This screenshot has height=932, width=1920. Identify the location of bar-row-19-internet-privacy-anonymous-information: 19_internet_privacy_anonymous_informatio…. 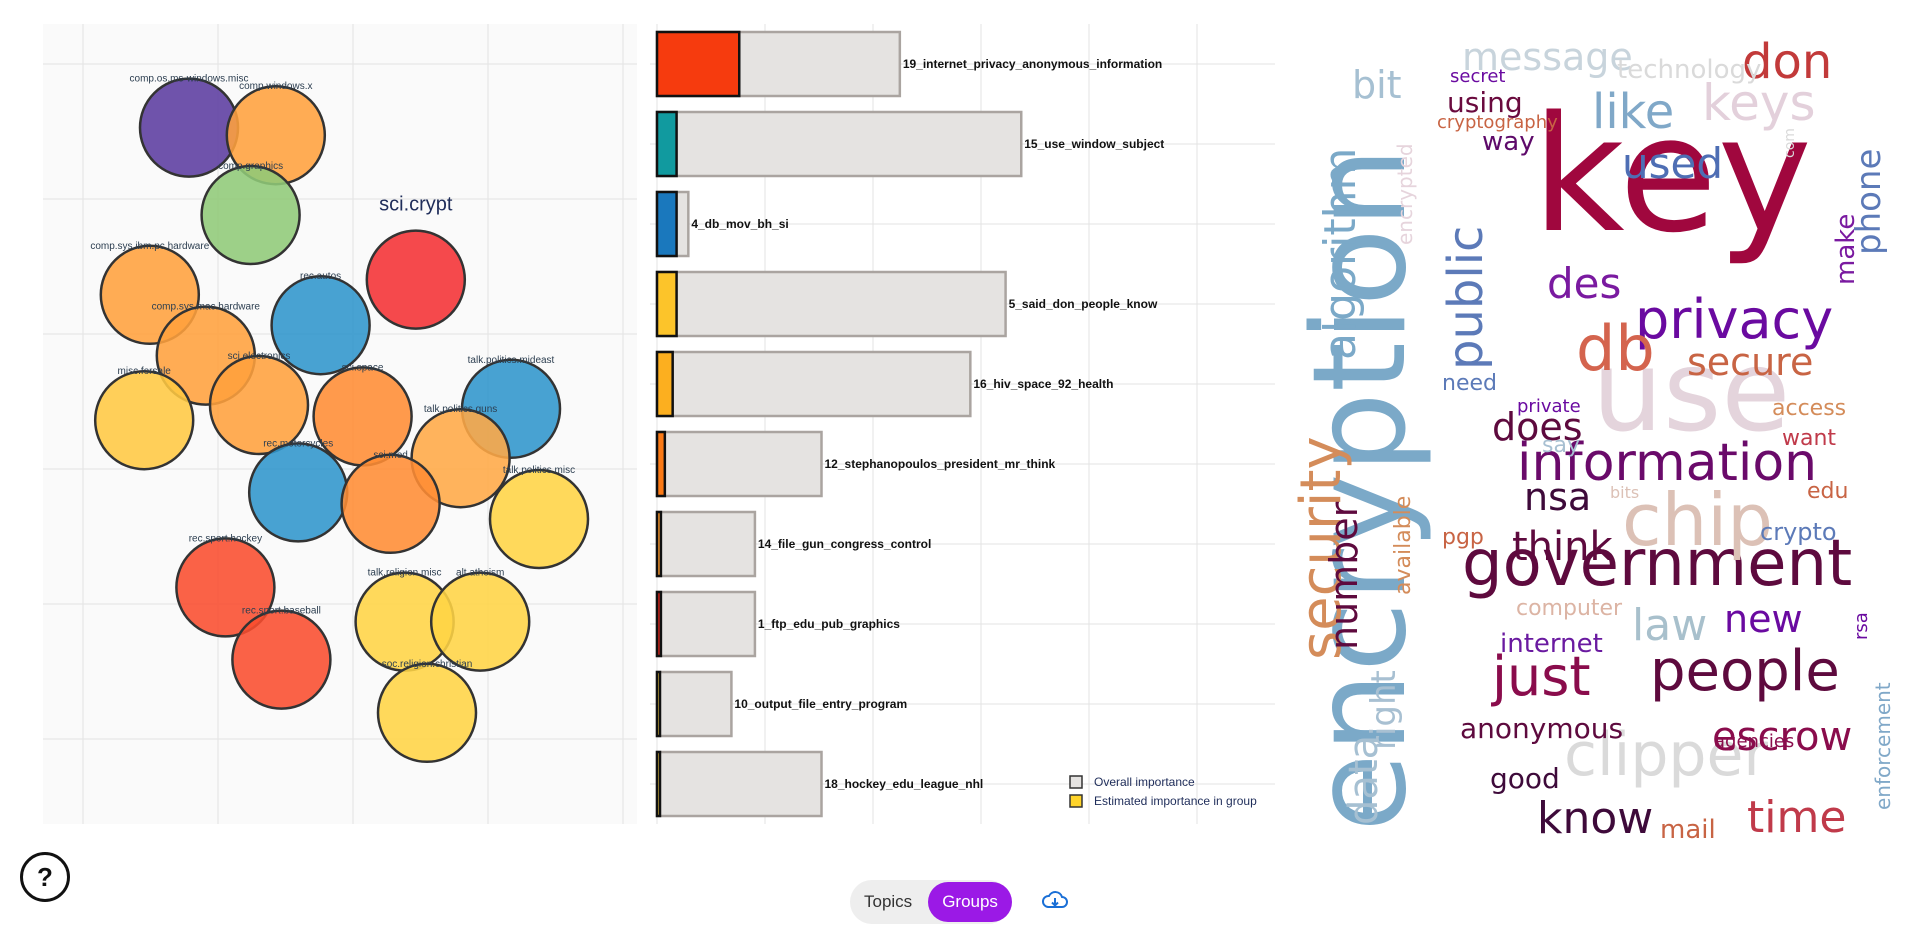
(908, 64).